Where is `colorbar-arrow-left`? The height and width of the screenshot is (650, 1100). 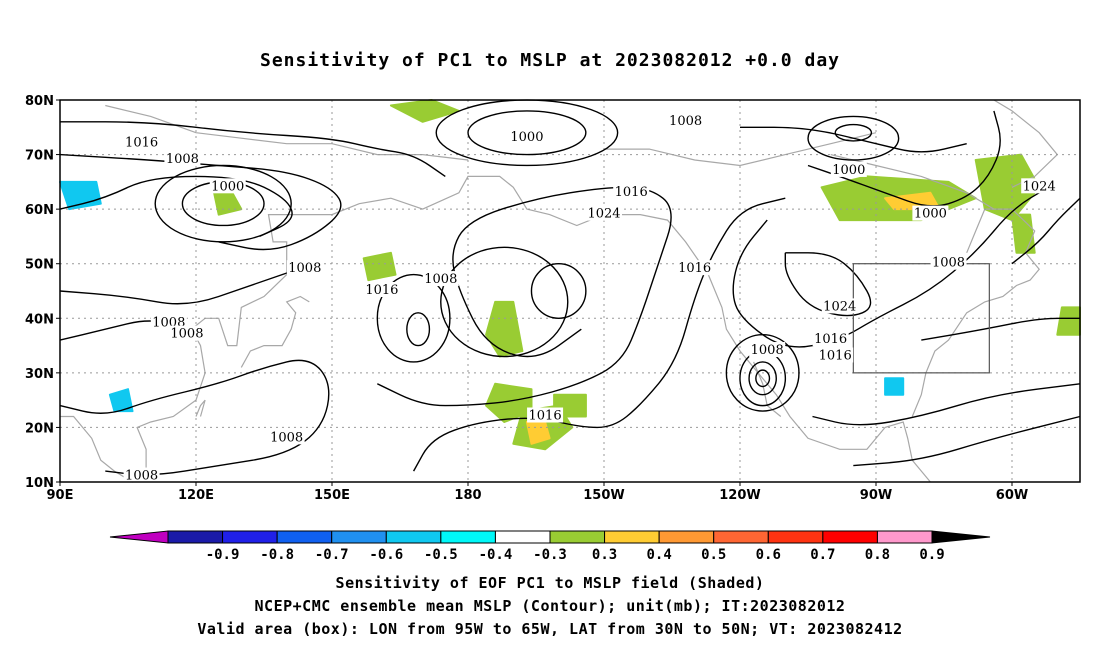 colorbar-arrow-left is located at coordinates (139, 537).